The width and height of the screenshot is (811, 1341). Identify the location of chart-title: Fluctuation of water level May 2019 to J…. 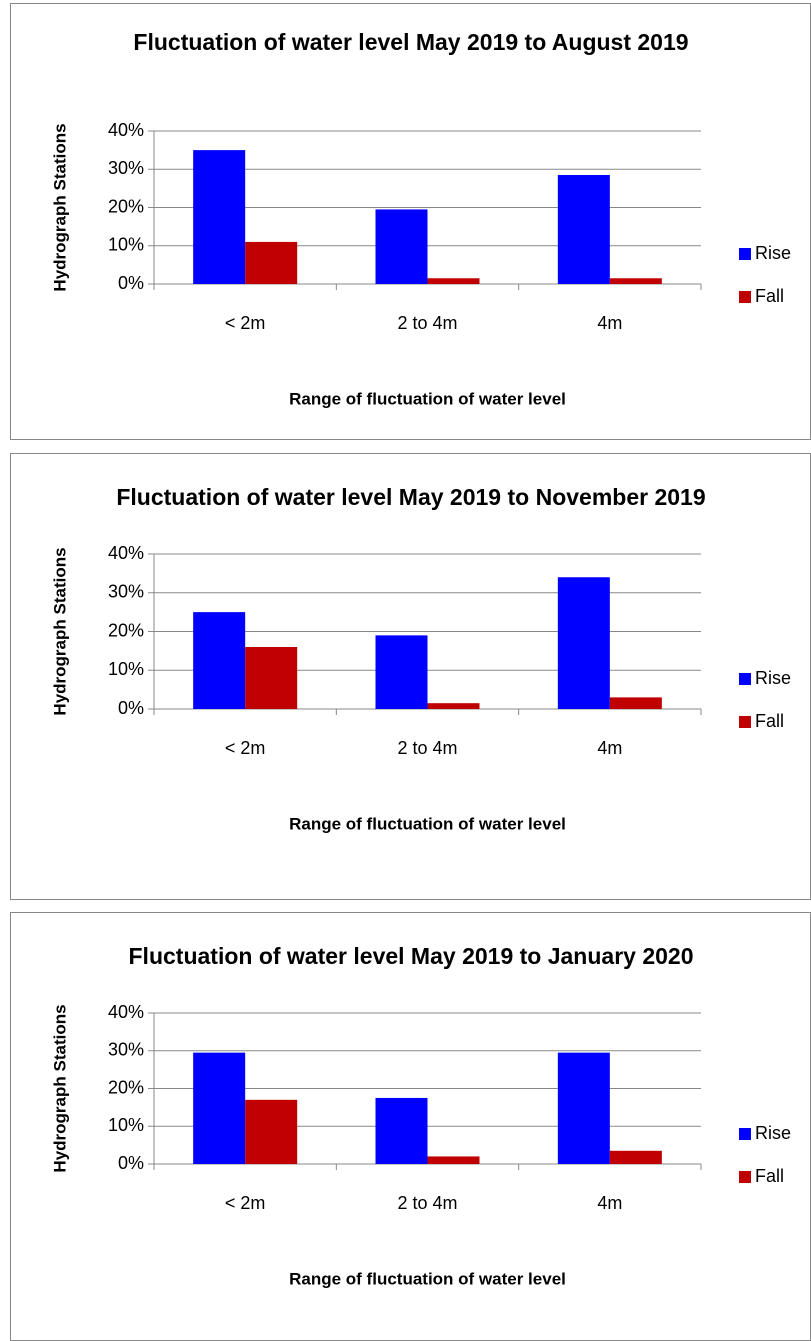
(411, 956).